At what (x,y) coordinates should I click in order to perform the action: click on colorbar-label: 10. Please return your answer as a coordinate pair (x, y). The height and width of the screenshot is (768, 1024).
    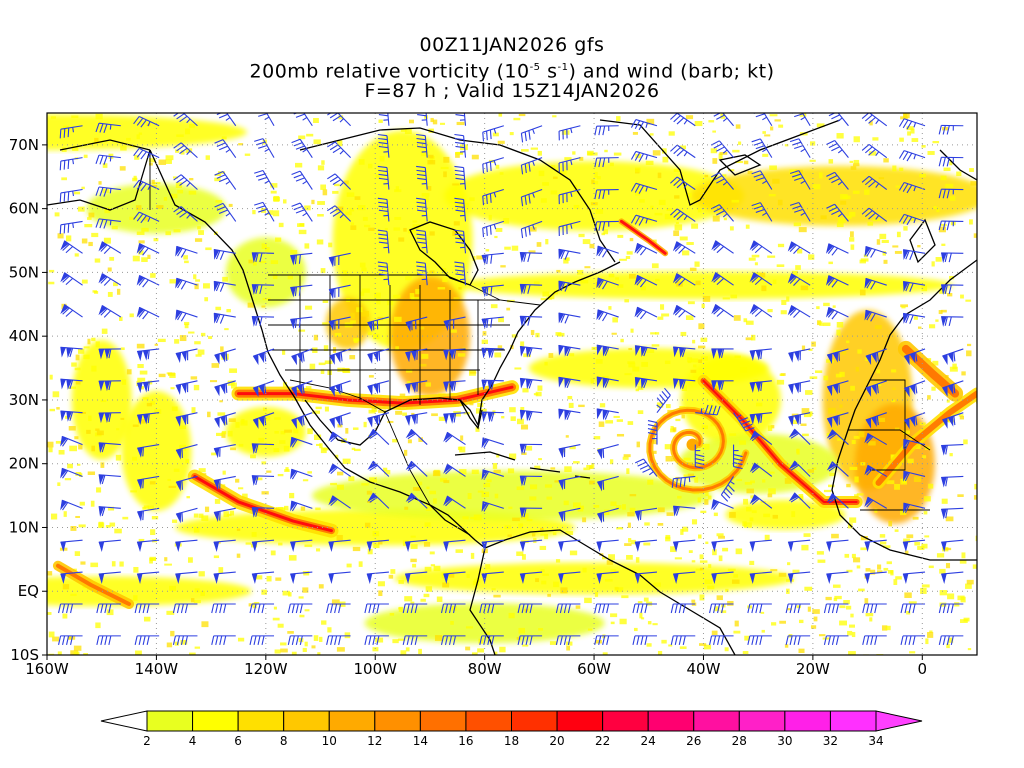
    Looking at the image, I should click on (329, 741).